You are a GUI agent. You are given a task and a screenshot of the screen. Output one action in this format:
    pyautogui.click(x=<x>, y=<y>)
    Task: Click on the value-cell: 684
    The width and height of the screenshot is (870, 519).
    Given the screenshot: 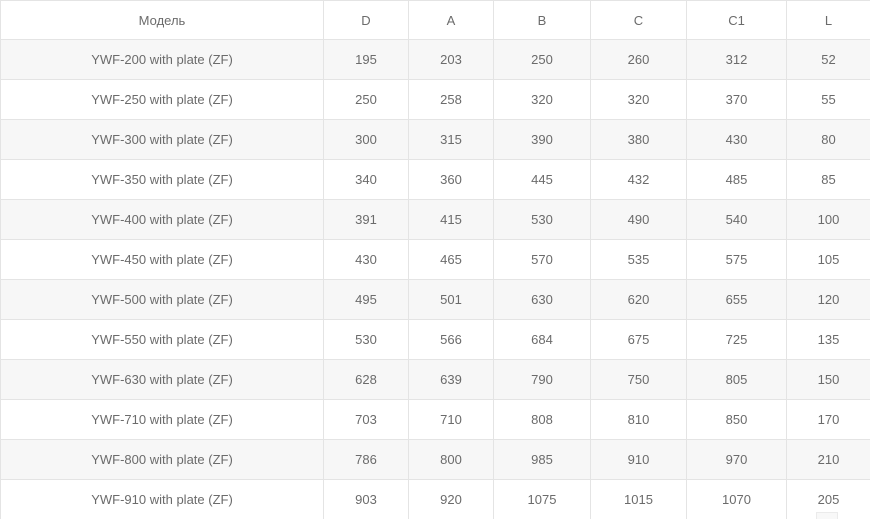 What is the action you would take?
    pyautogui.click(x=542, y=339)
    